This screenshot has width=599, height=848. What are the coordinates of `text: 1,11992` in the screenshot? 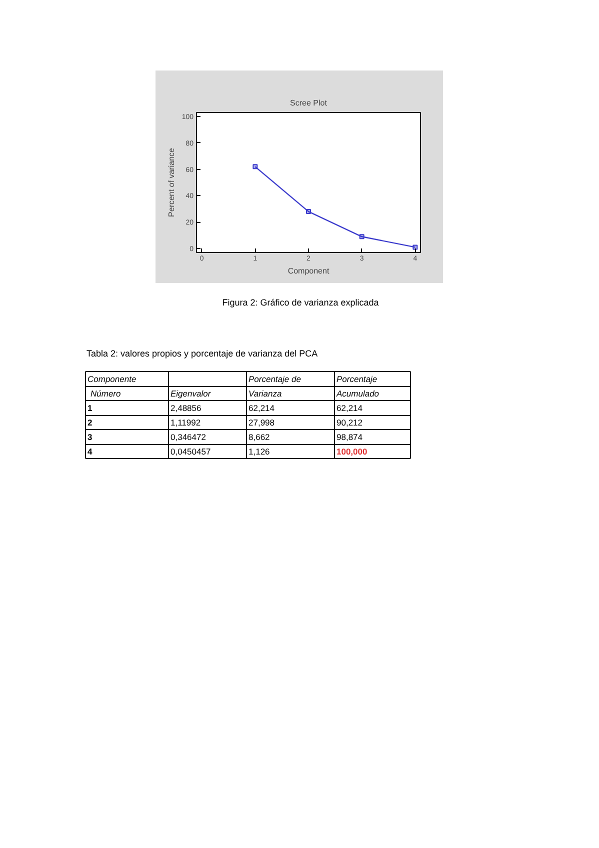 It's located at (185, 423).